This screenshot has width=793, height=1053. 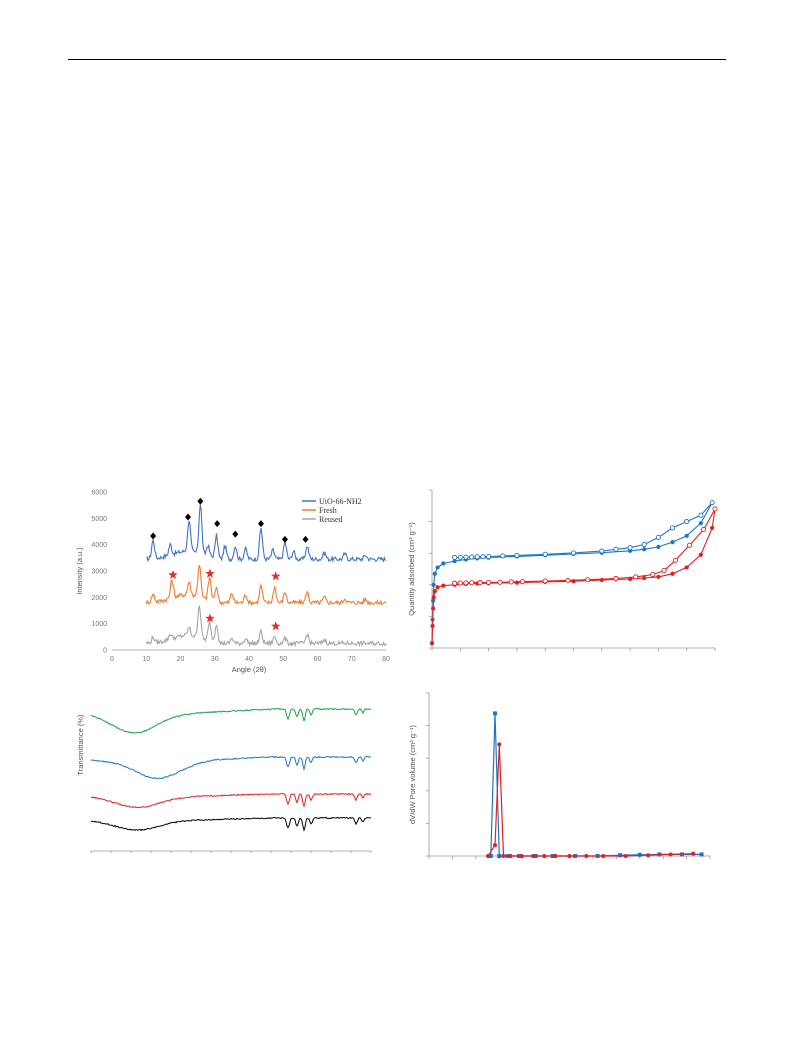 What do you see at coordinates (146, 659) in the screenshot?
I see `xrd-x-tick-label: 10` at bounding box center [146, 659].